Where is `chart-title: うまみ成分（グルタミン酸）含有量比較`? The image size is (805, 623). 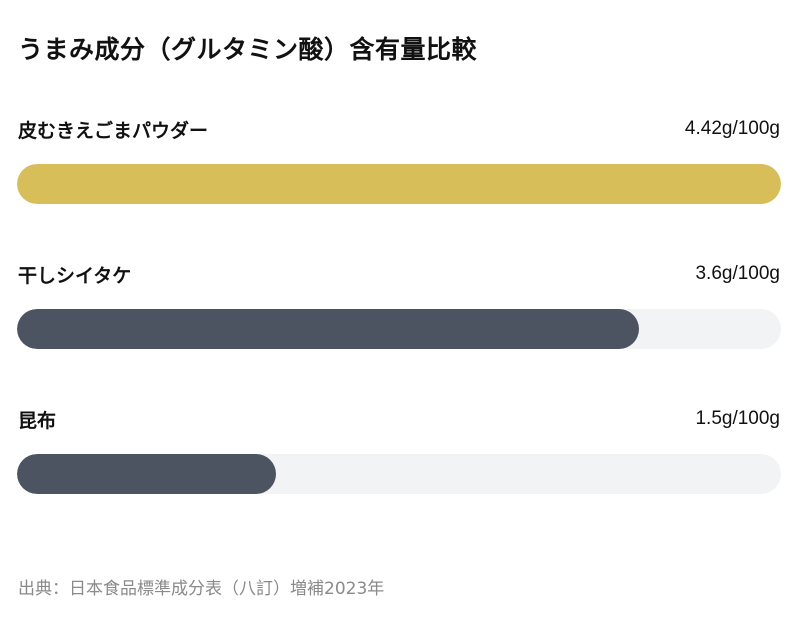 chart-title: うまみ成分（グルタミン酸）含有量比較 is located at coordinates (248, 49).